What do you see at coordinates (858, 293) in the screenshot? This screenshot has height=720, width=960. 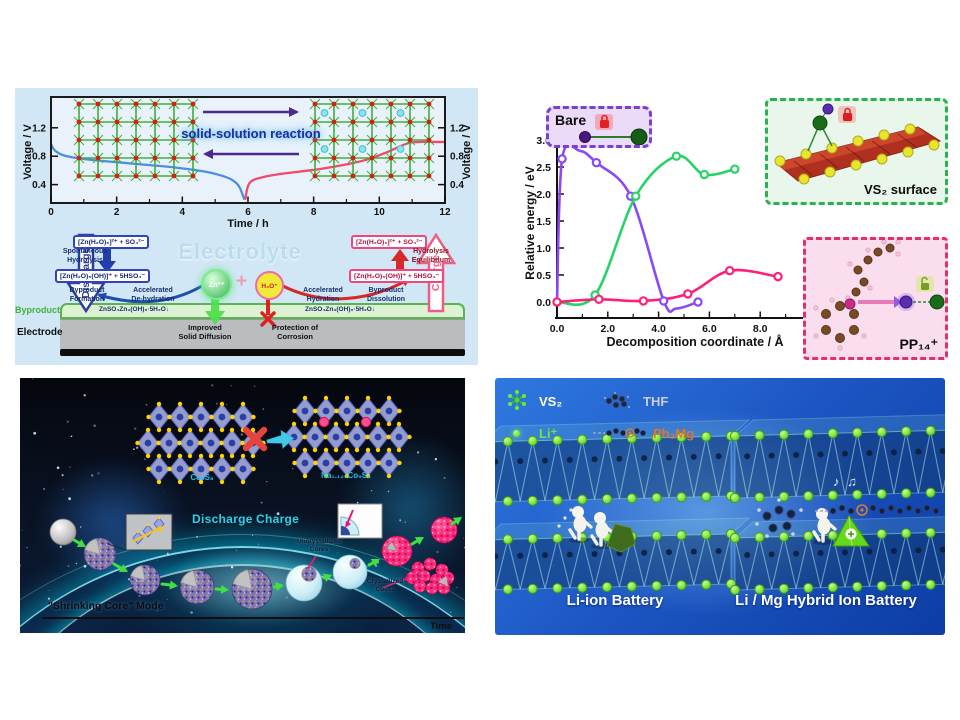 I see `piperidinium-ring` at bounding box center [858, 293].